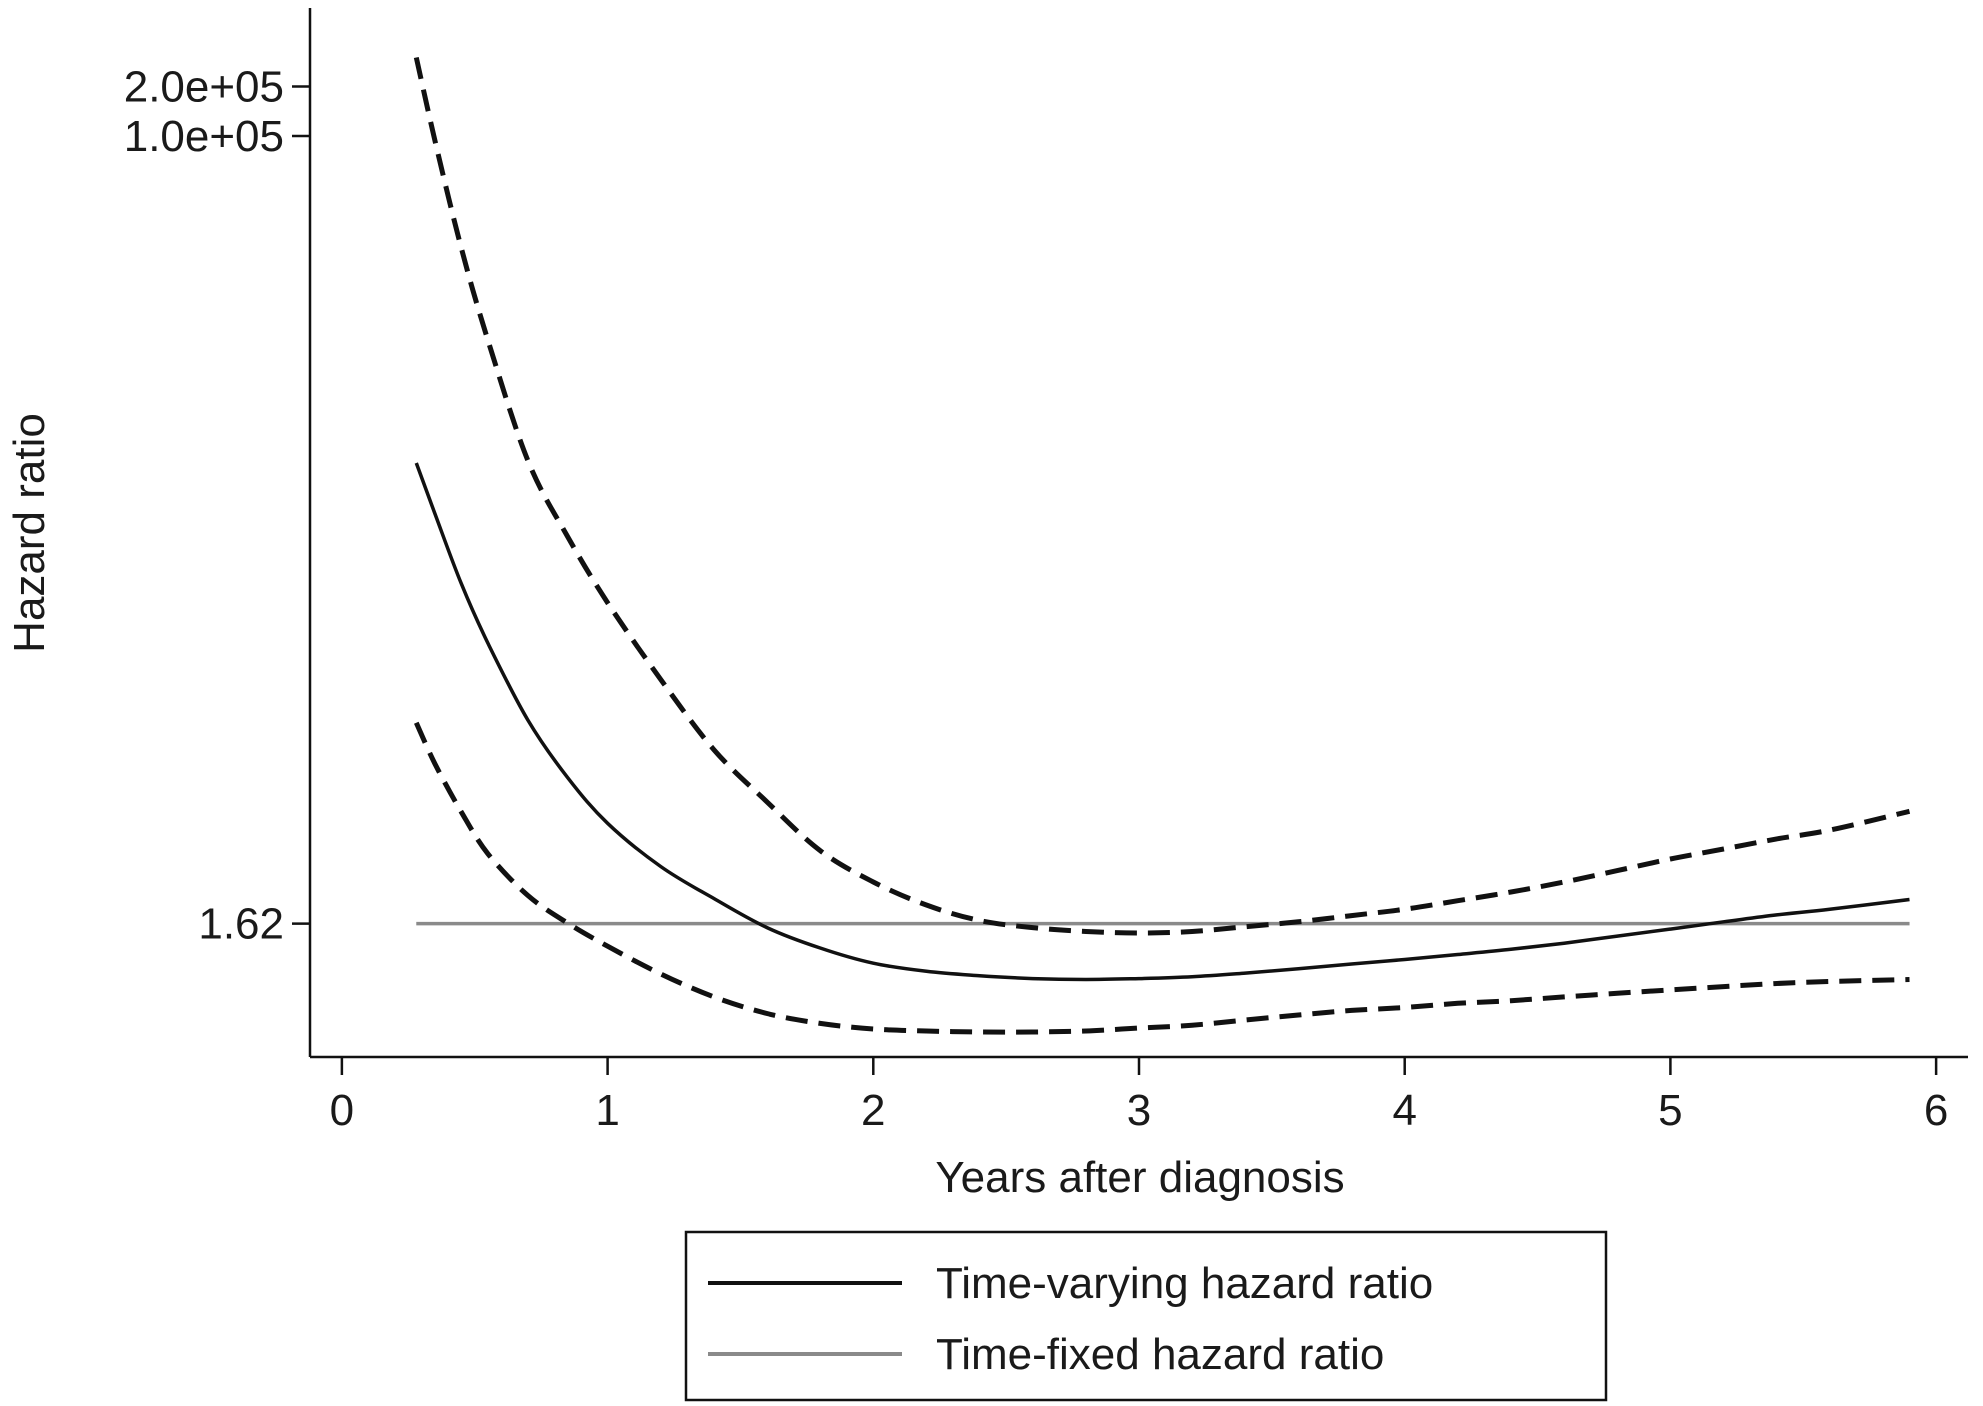 The image size is (1983, 1406). I want to click on legend-label-time-varying: Time-varying hazard ratio, so click(1184, 1283).